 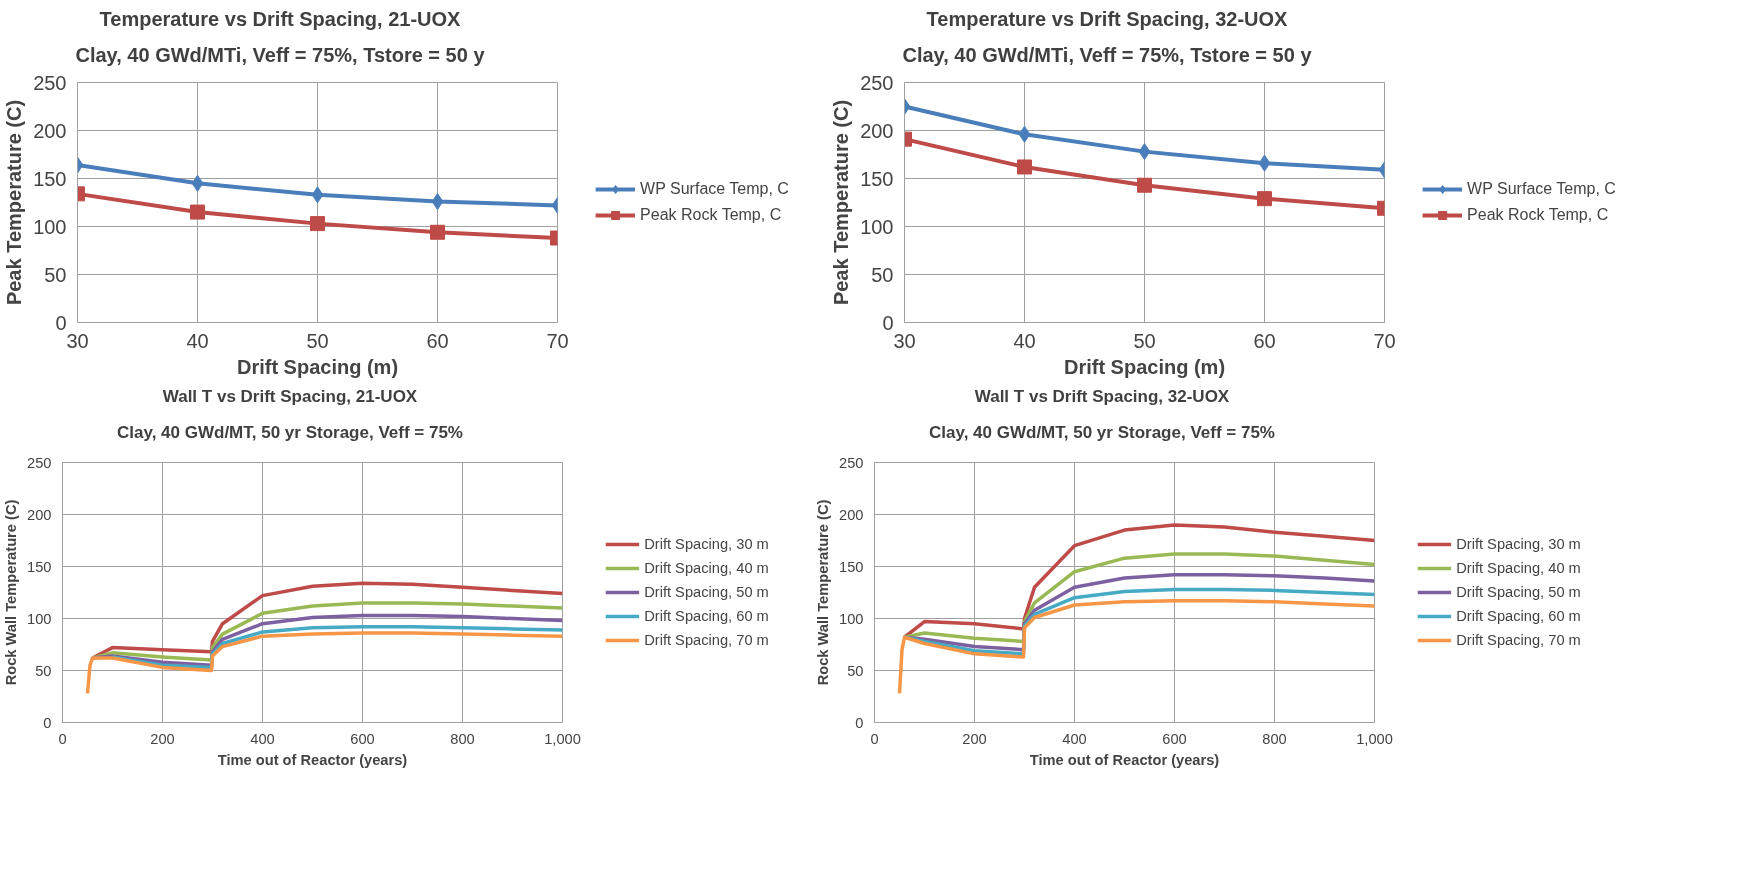 I want to click on chart-title: Temperature vs Drift Spacing, 32-UOX, so click(x=1107, y=19).